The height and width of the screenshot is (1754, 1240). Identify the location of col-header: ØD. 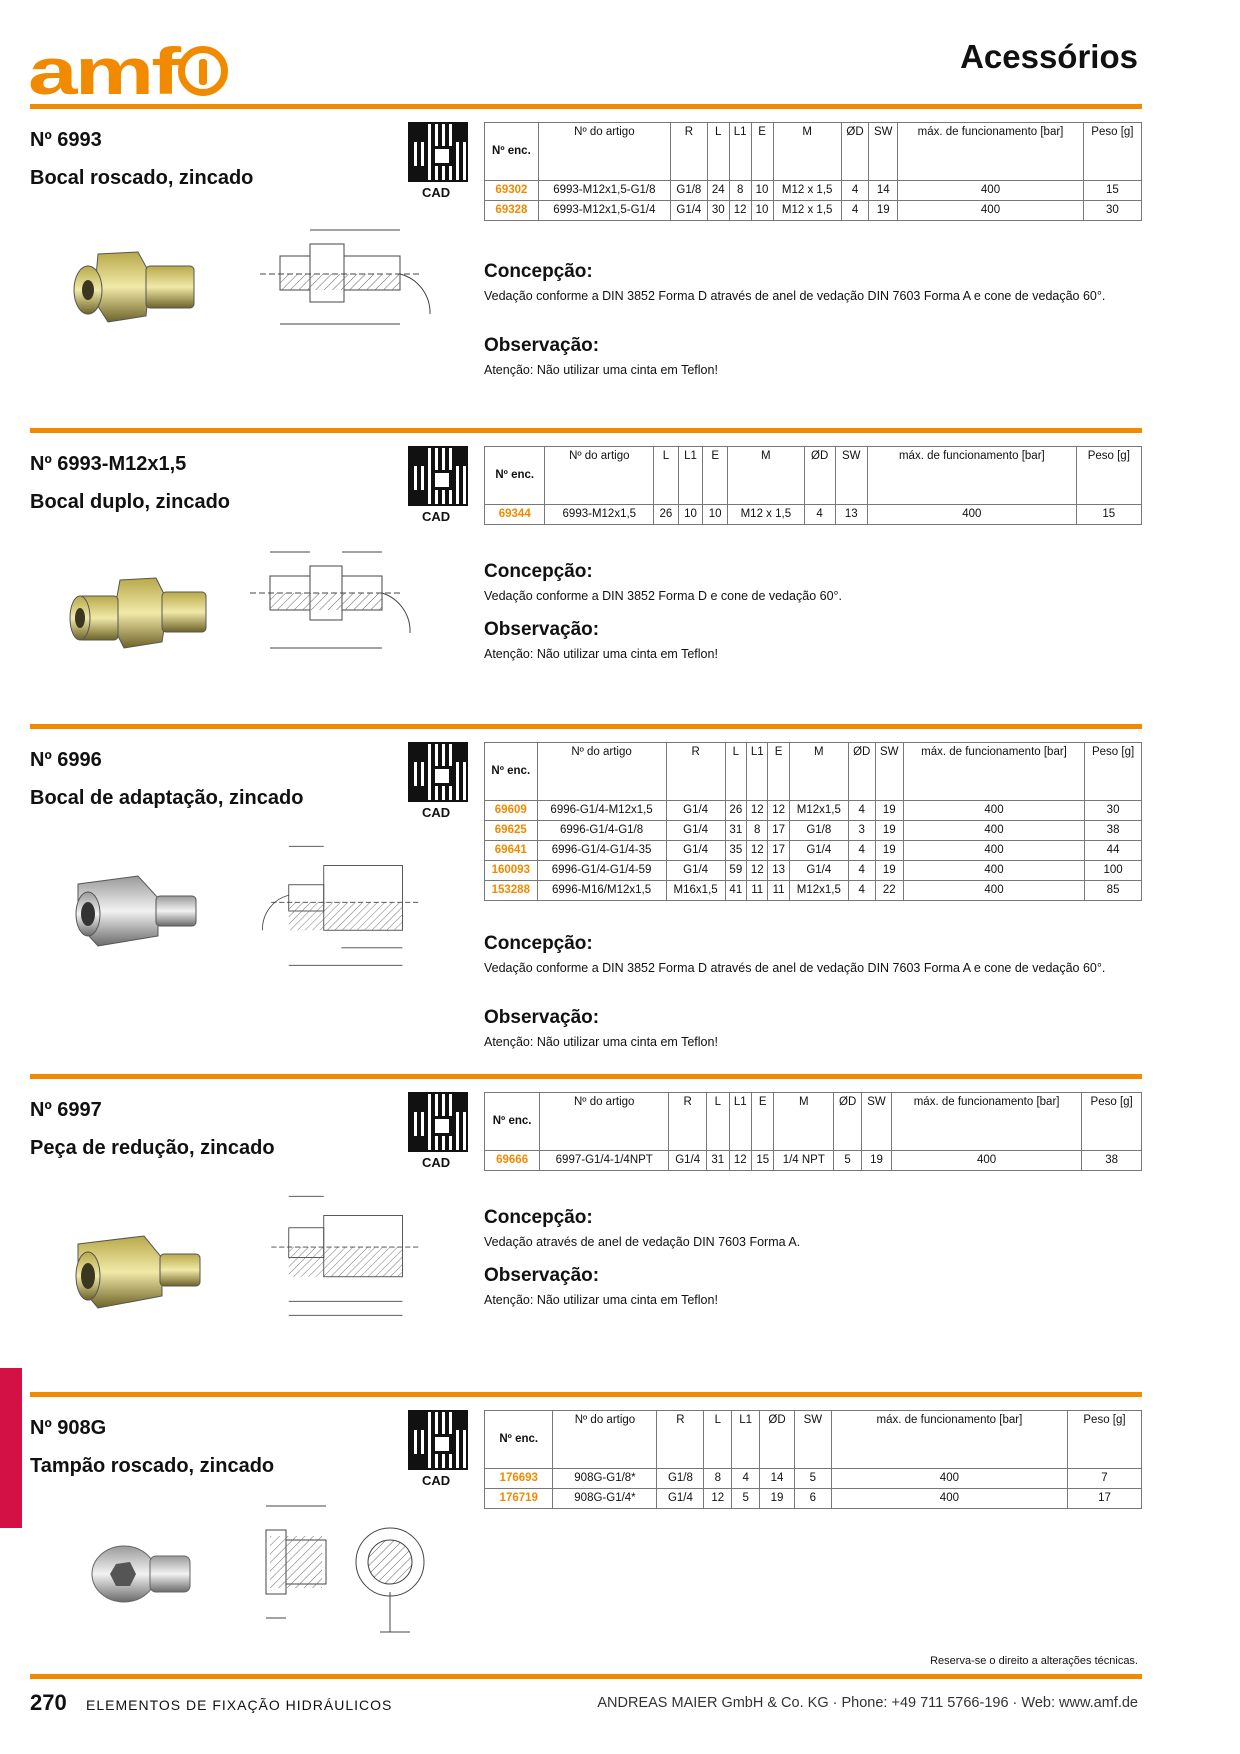
(777, 1439).